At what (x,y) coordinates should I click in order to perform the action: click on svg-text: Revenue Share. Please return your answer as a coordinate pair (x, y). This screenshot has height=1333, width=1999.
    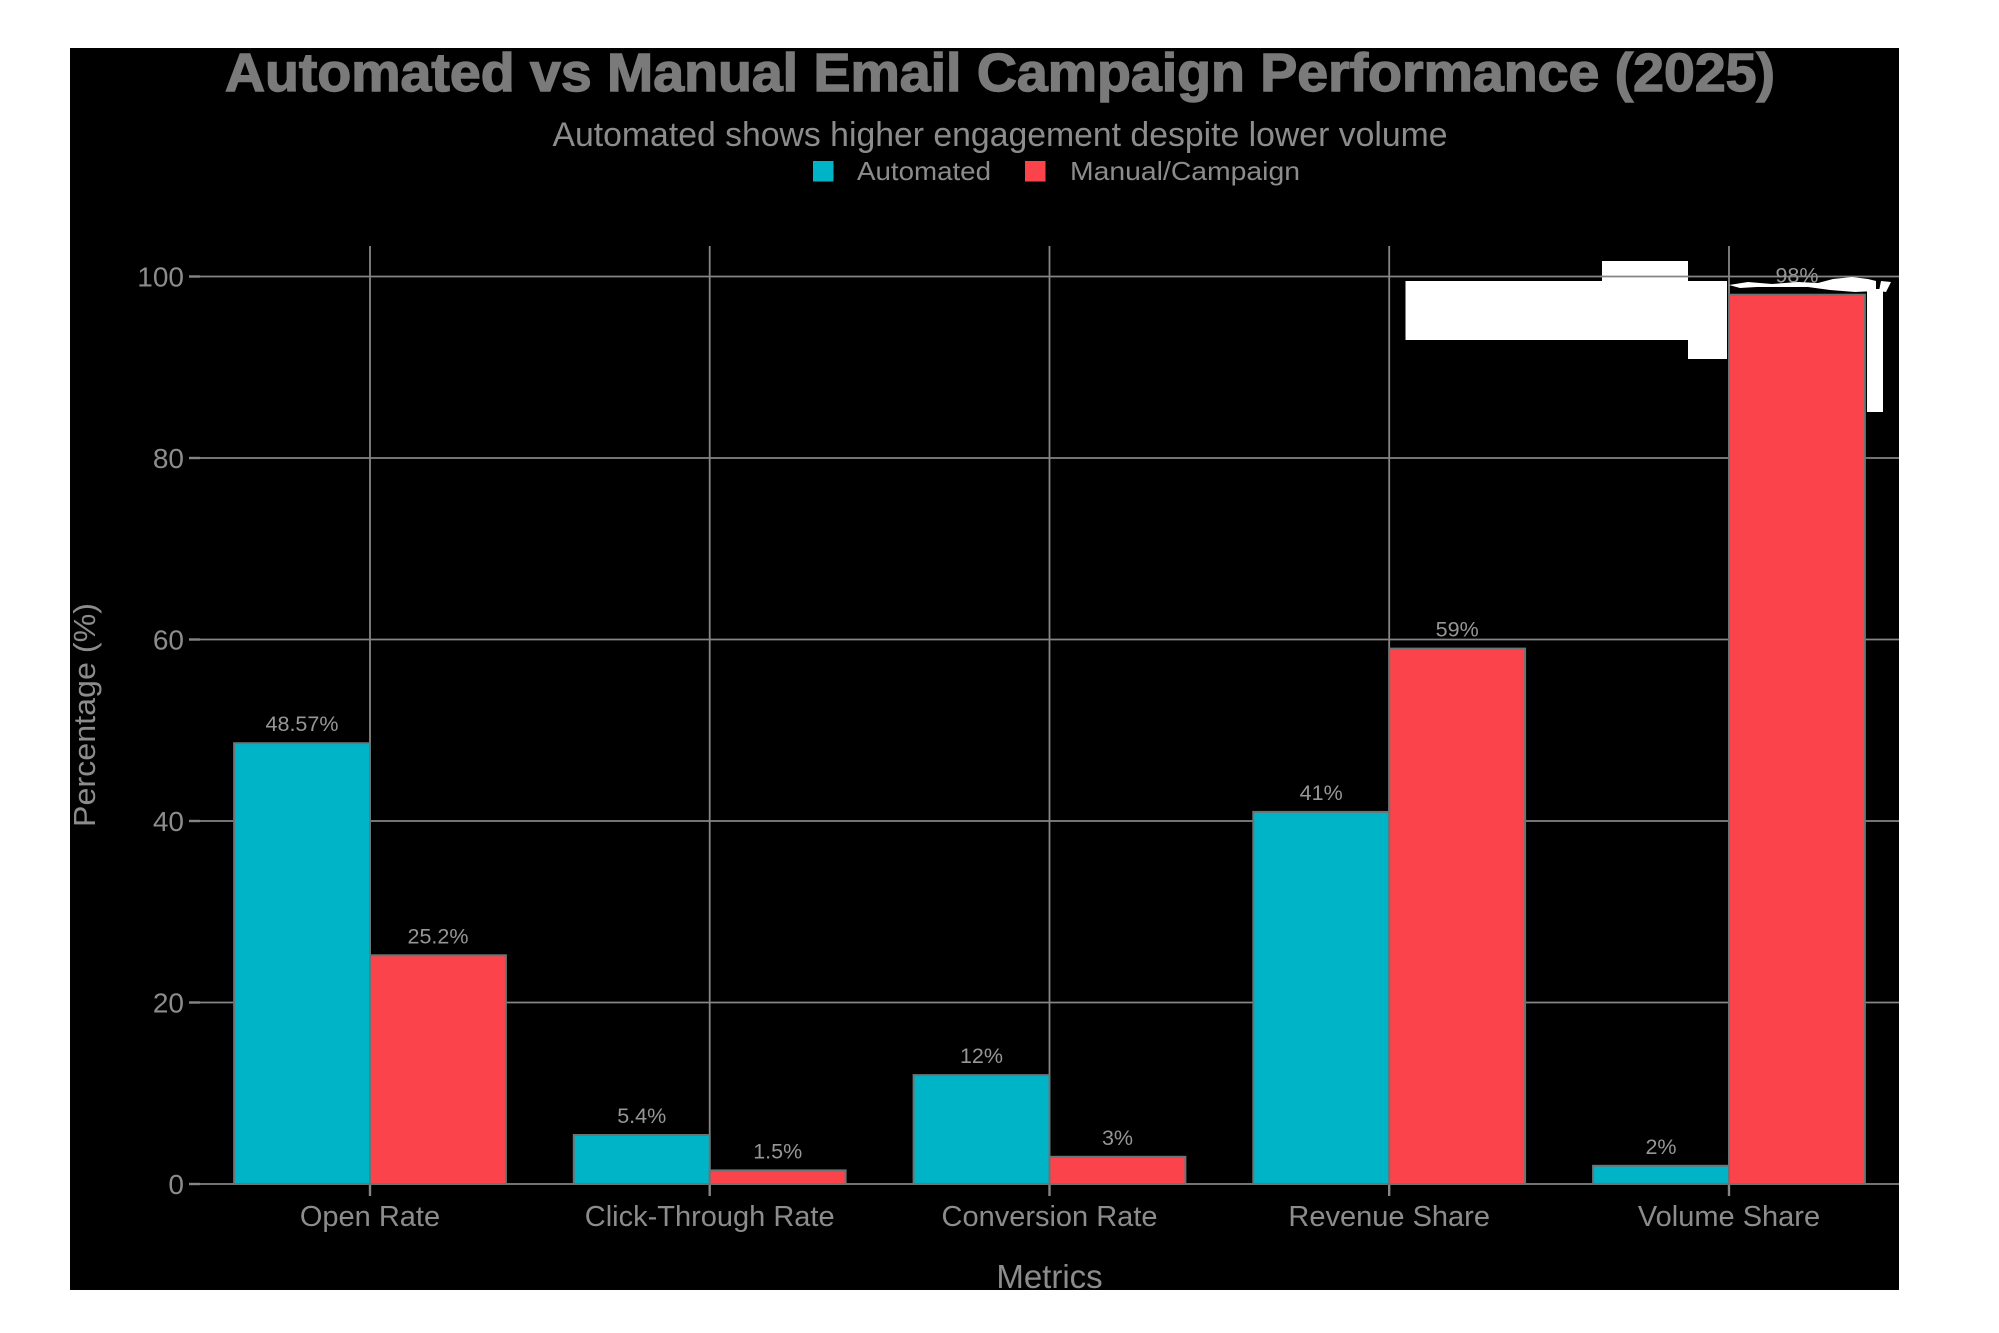
    Looking at the image, I should click on (1389, 1217).